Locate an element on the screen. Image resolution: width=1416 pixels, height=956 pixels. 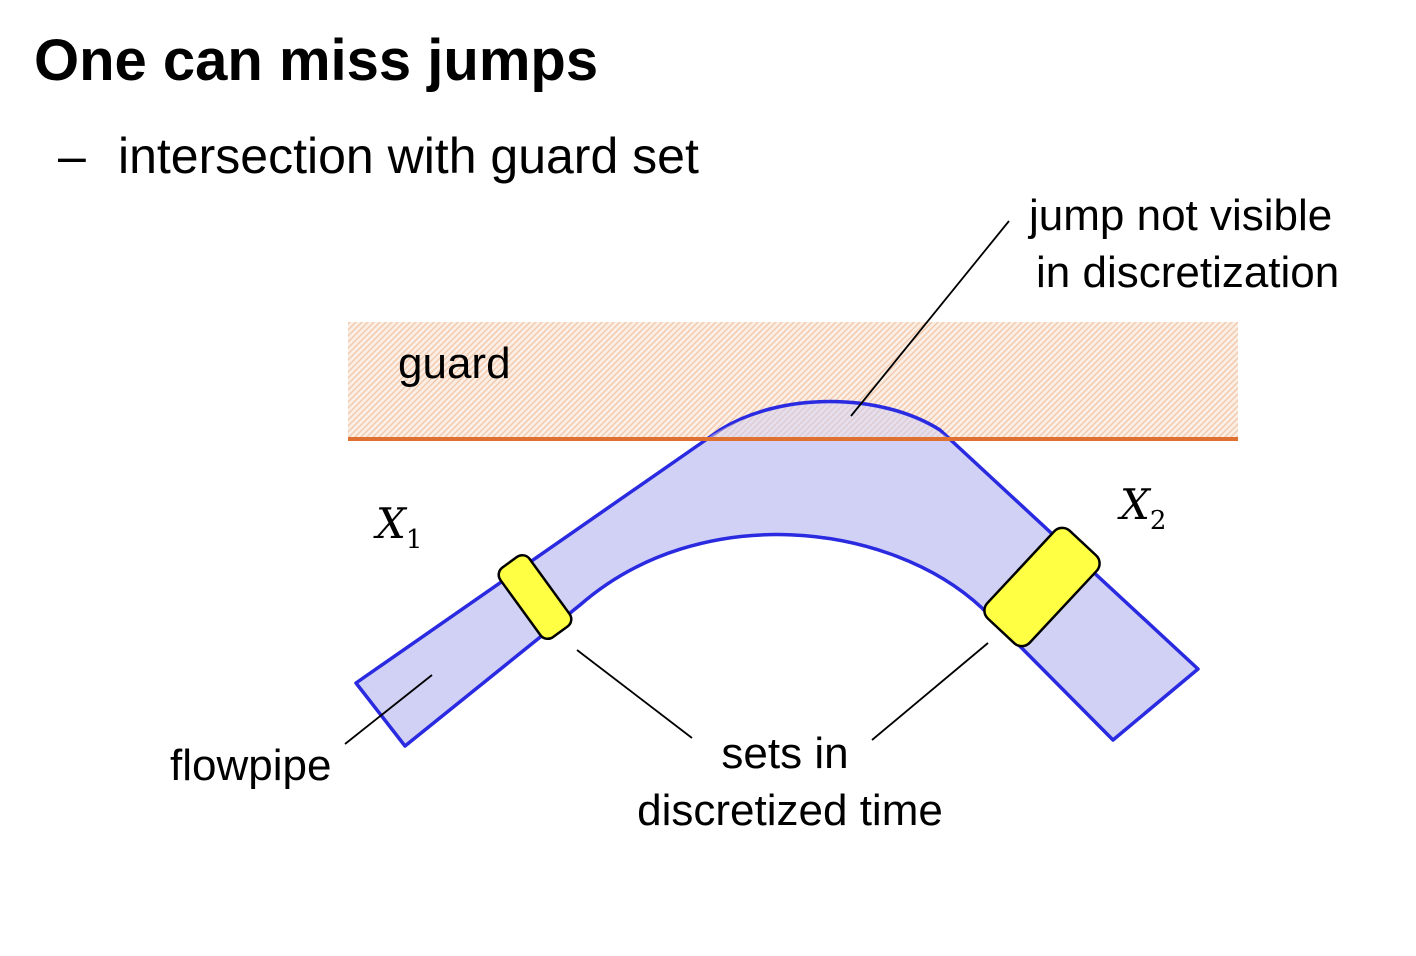
x2-label: X2 is located at coordinates (1143, 513).